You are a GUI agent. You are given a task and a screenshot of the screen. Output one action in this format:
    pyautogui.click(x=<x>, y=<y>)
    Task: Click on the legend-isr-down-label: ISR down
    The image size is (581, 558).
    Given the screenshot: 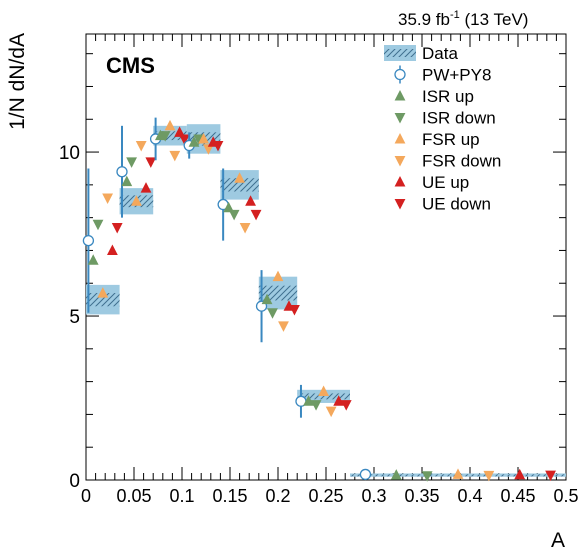 What is the action you would take?
    pyautogui.click(x=459, y=118)
    